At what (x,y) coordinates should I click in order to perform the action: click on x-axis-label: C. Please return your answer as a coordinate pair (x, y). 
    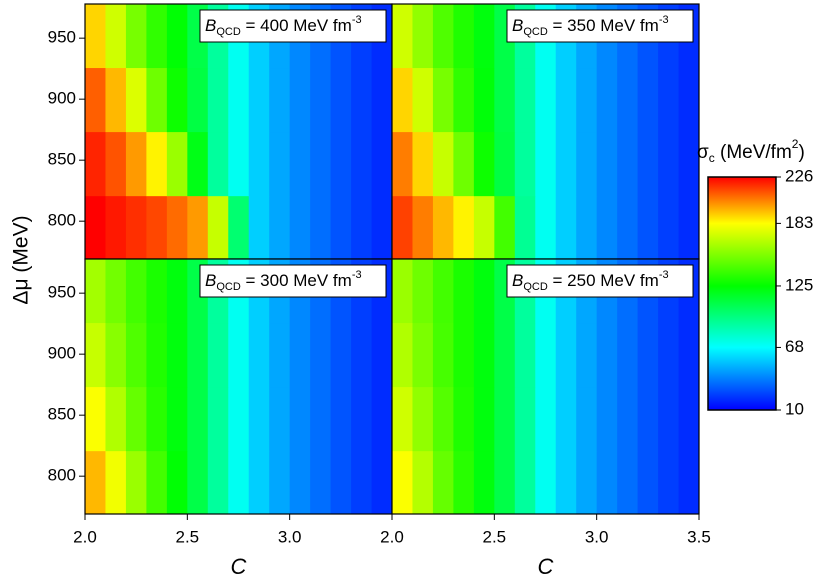
    Looking at the image, I should click on (546, 566).